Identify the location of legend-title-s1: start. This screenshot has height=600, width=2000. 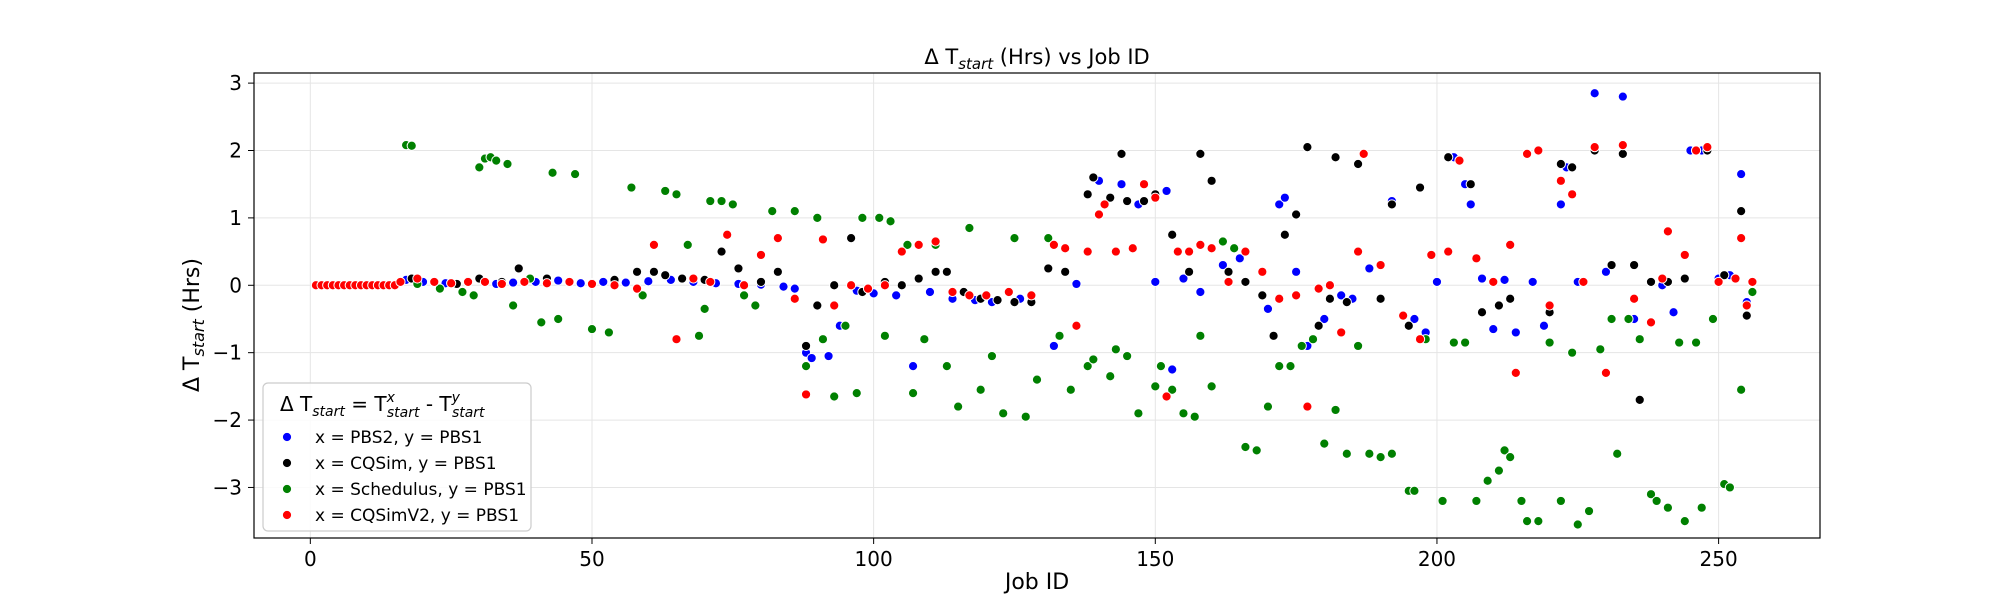
(328, 412).